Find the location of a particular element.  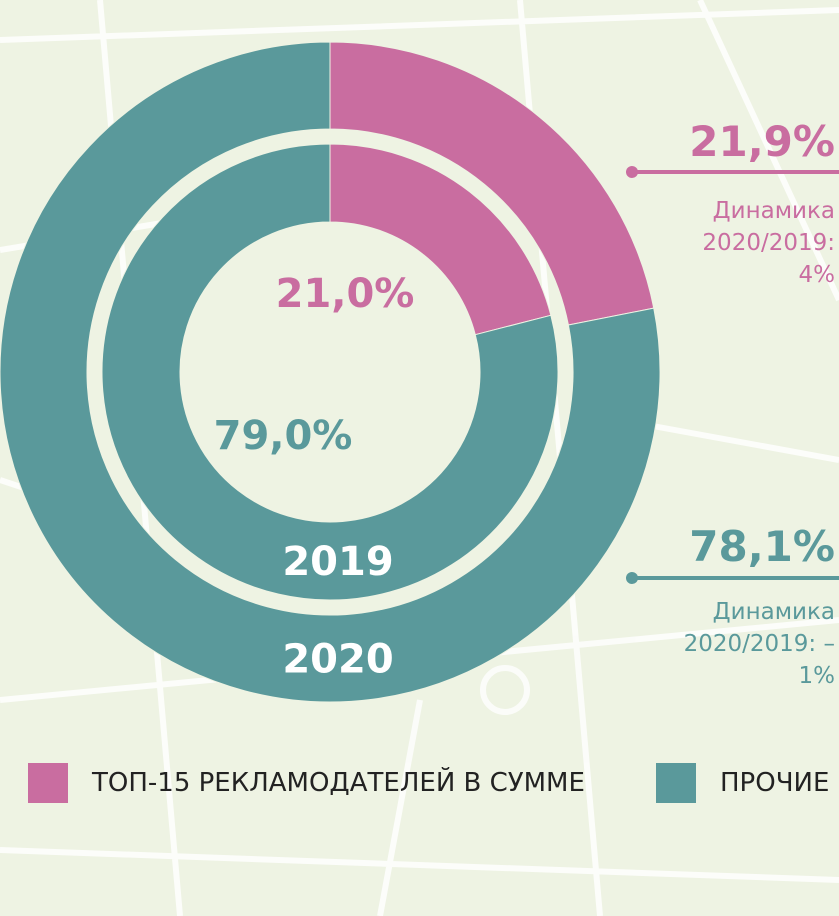

annotation: Динамика 2020/2019: 4% is located at coordinates (768, 243).